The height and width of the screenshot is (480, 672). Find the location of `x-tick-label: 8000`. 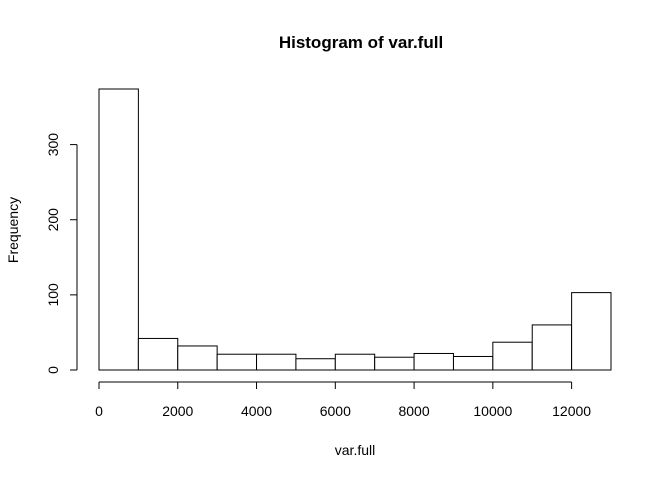

x-tick-label: 8000 is located at coordinates (413, 411).